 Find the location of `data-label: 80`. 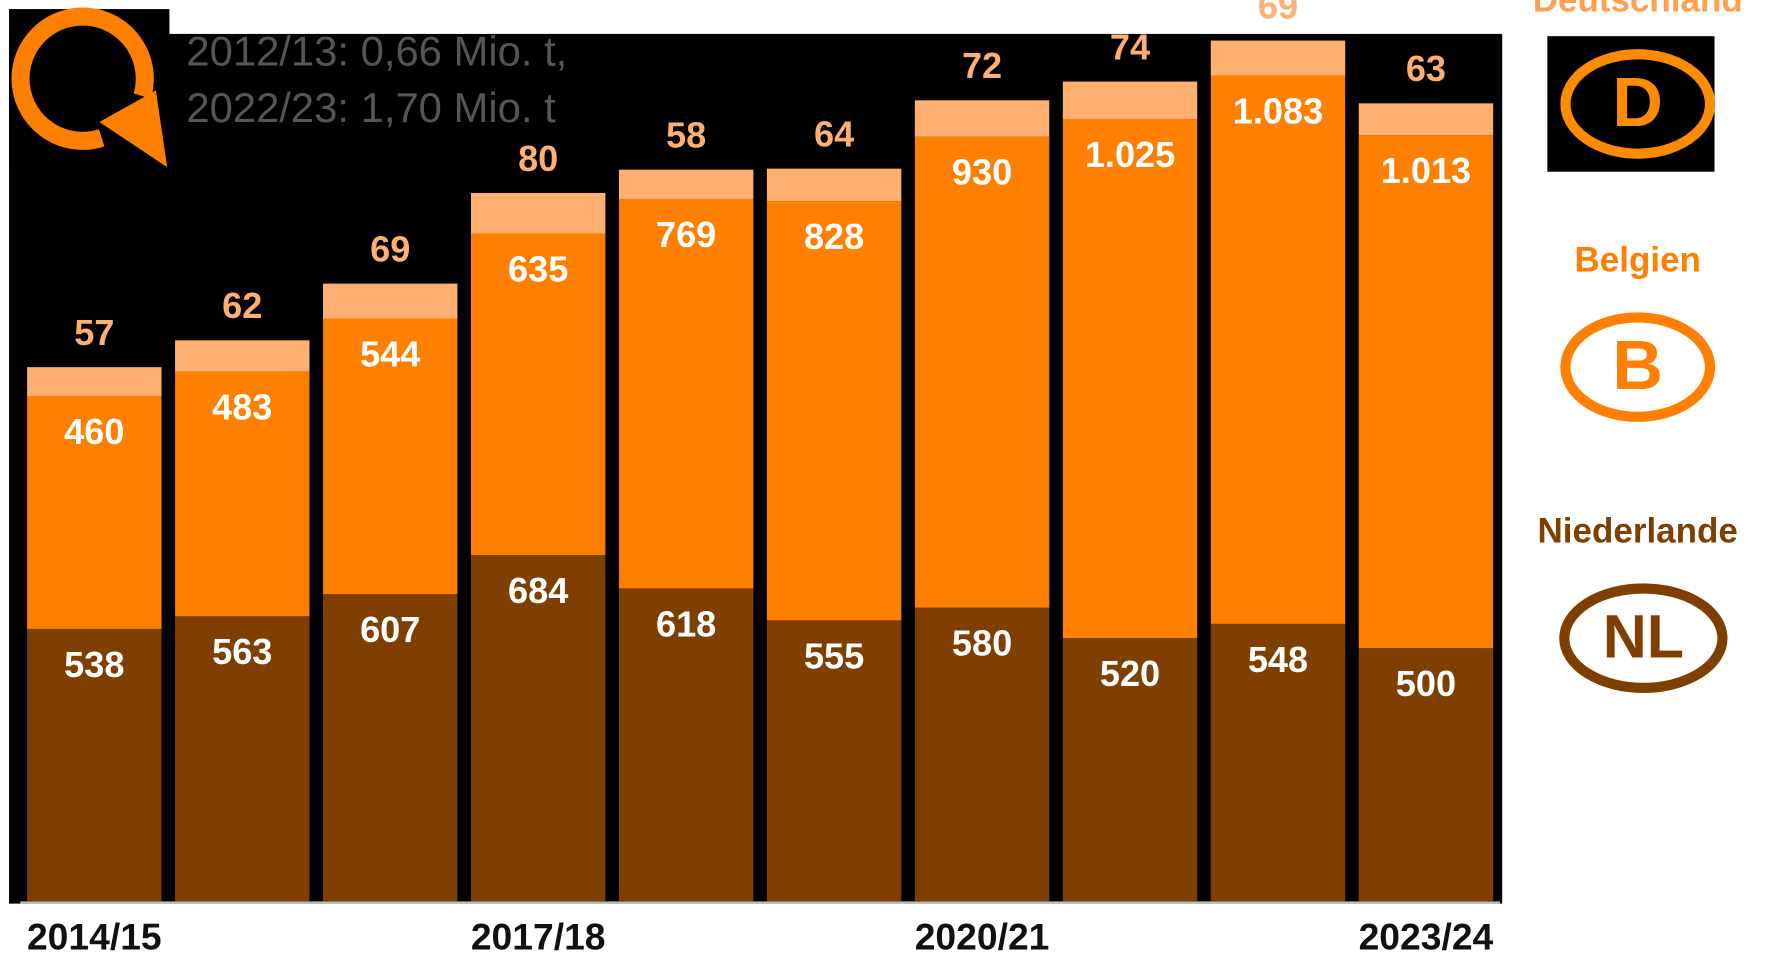

data-label: 80 is located at coordinates (538, 158).